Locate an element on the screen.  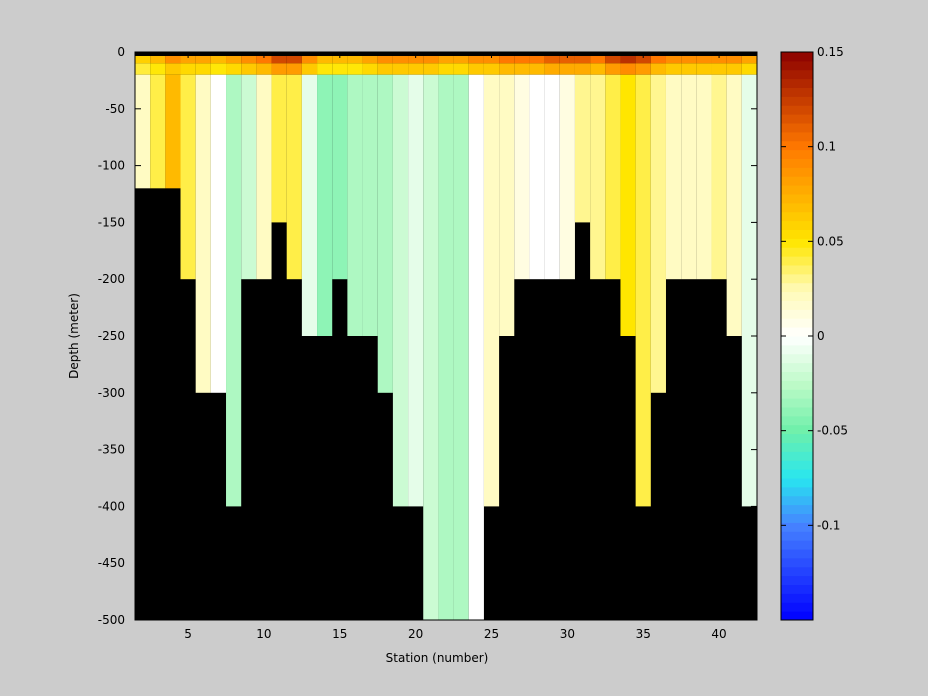
x-tick-label: 15 is located at coordinates (339, 634).